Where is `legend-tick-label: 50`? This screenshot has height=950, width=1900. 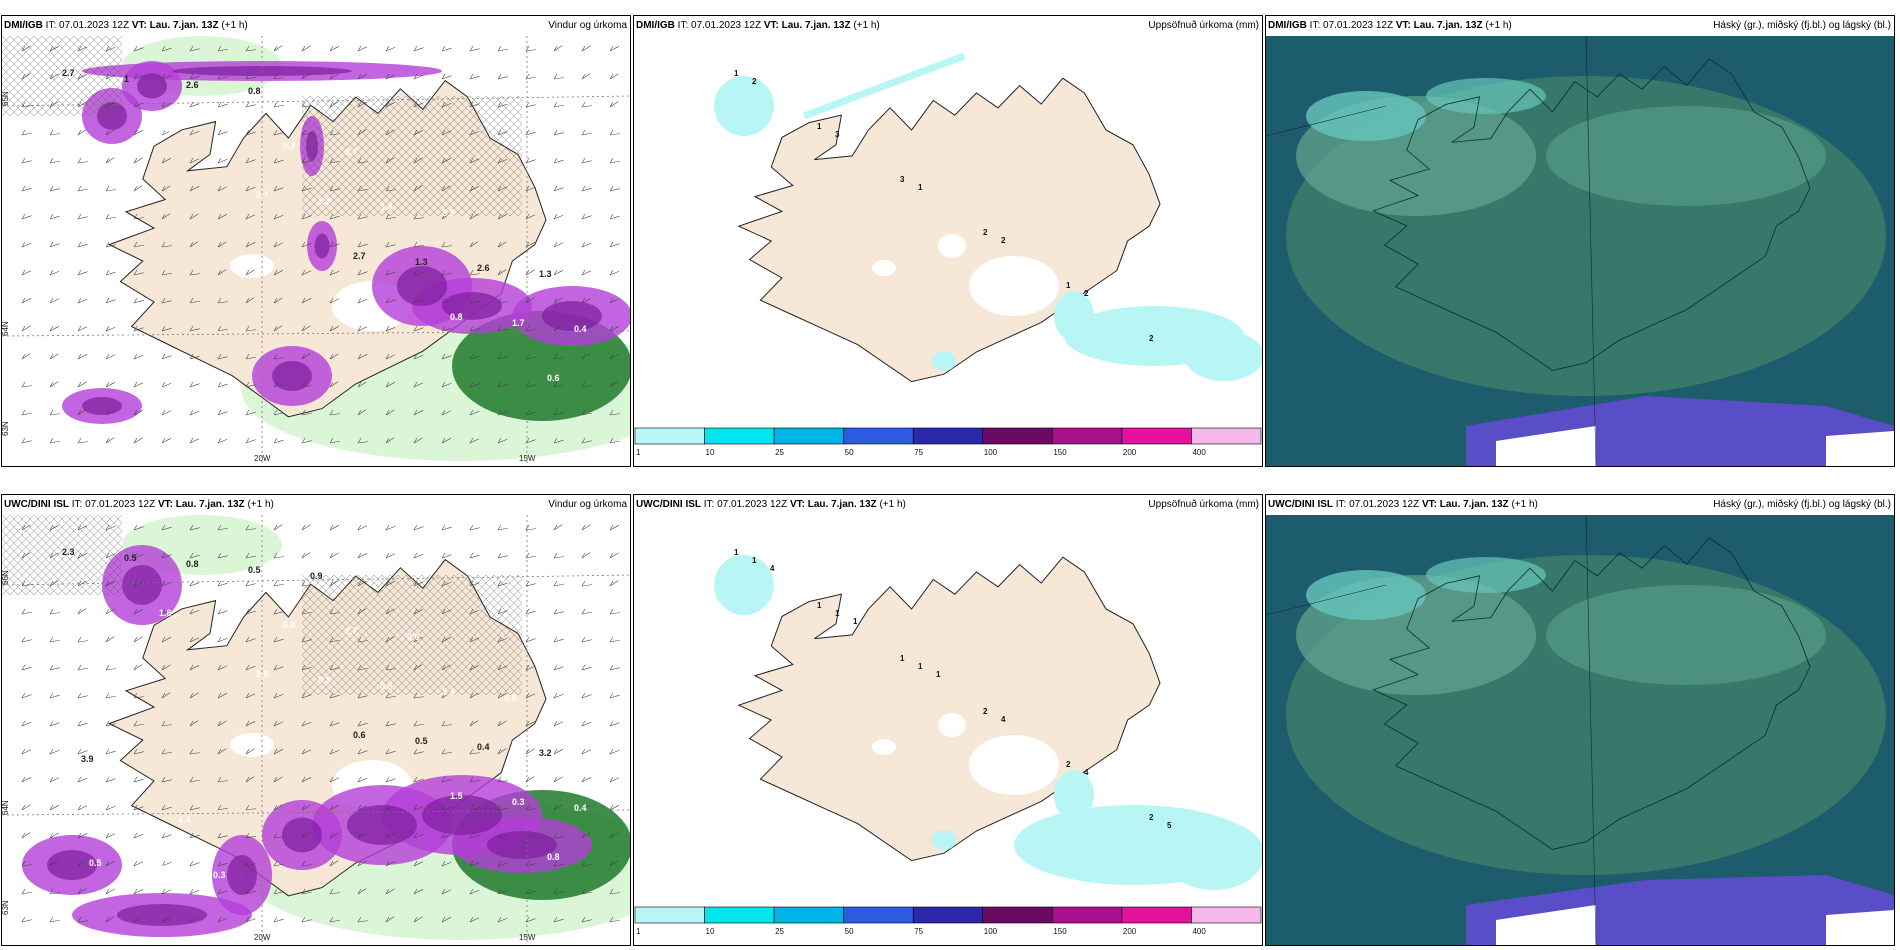
legend-tick-label: 50 is located at coordinates (849, 452).